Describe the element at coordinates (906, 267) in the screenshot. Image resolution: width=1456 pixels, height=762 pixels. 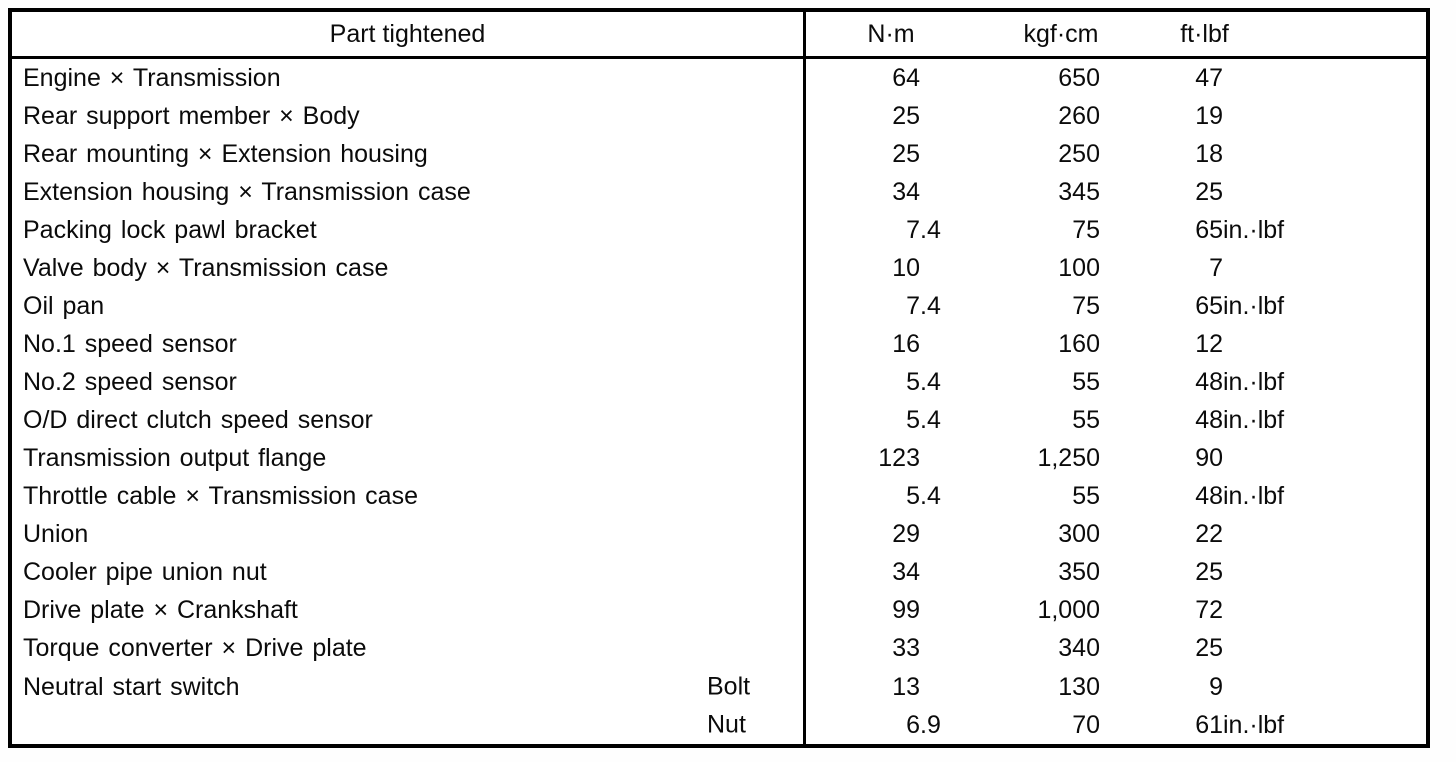
I see `nm-value: 10` at that location.